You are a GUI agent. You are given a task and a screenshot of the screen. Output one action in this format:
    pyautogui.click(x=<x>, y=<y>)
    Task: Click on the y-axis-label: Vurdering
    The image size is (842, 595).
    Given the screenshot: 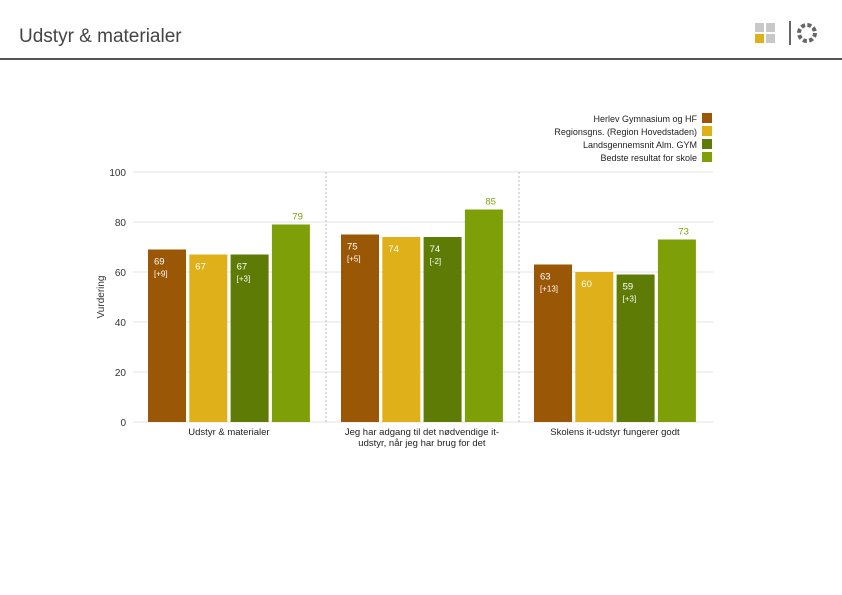 What is the action you would take?
    pyautogui.click(x=101, y=297)
    